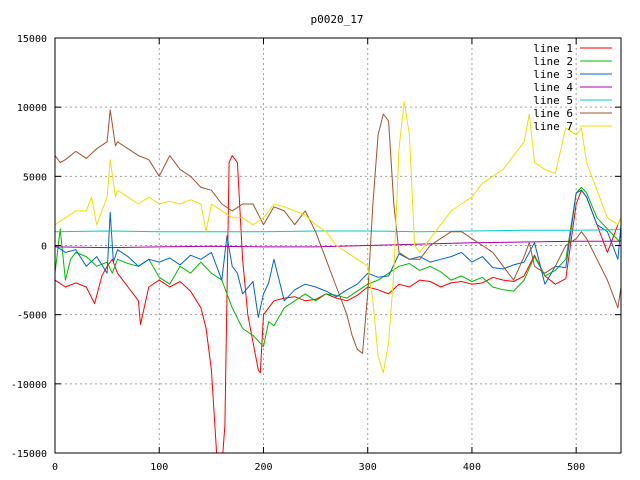  What do you see at coordinates (32, 39) in the screenshot?
I see `y-tick-label: 15000` at bounding box center [32, 39].